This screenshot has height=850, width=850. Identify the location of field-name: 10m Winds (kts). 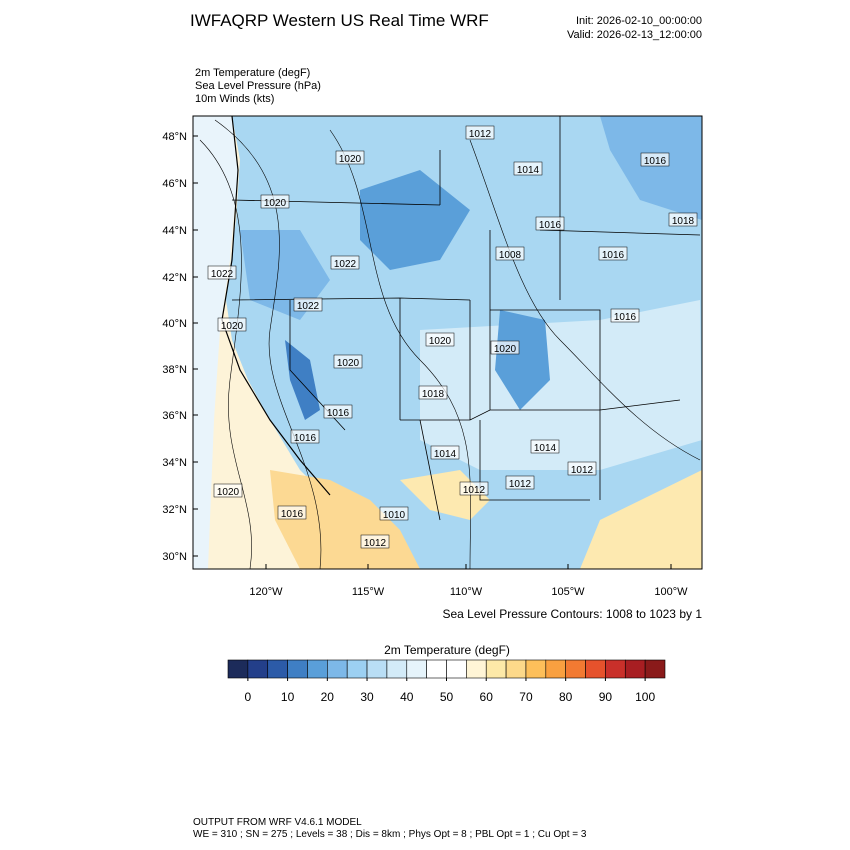
(234, 99).